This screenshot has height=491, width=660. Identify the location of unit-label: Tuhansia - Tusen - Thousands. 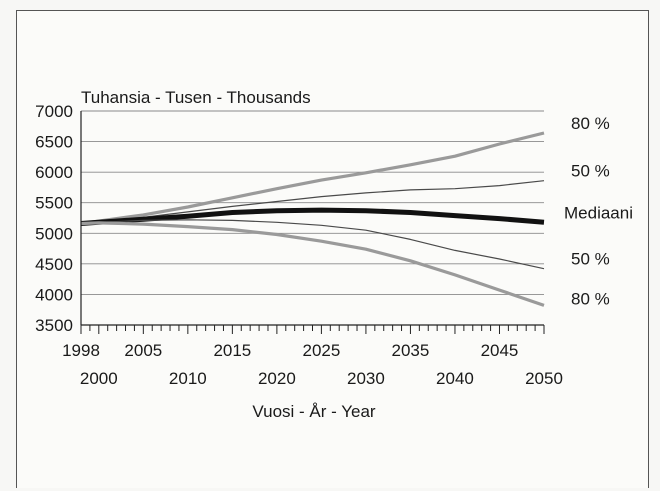
(196, 97).